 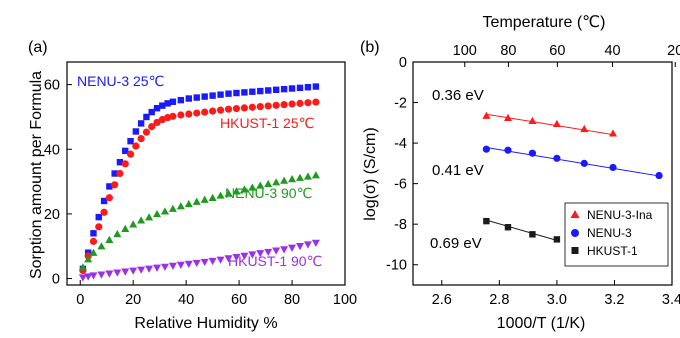 What do you see at coordinates (38, 47) in the screenshot?
I see `panel-a-label: (a)` at bounding box center [38, 47].